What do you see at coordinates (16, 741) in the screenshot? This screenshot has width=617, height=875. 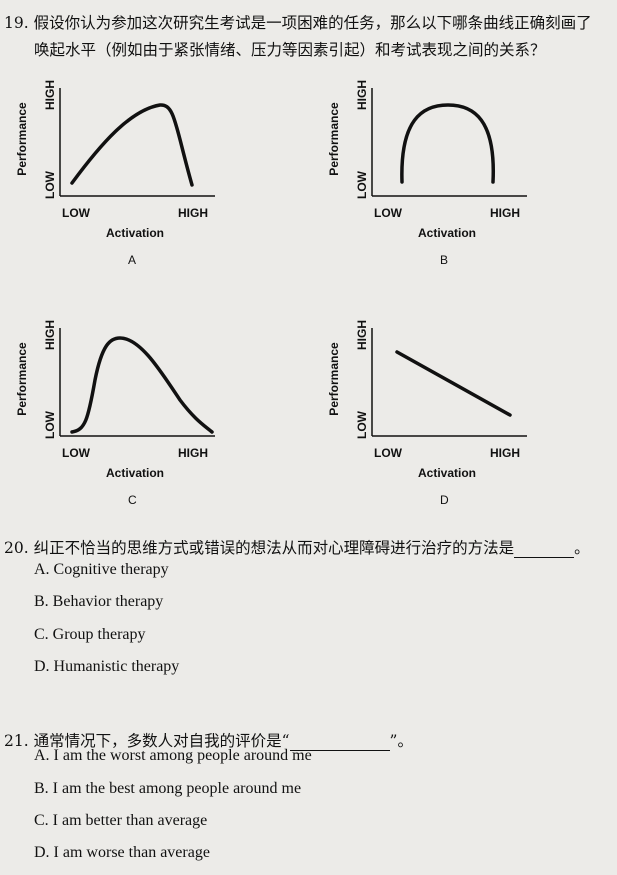 I see `q21-number: 21.` at bounding box center [16, 741].